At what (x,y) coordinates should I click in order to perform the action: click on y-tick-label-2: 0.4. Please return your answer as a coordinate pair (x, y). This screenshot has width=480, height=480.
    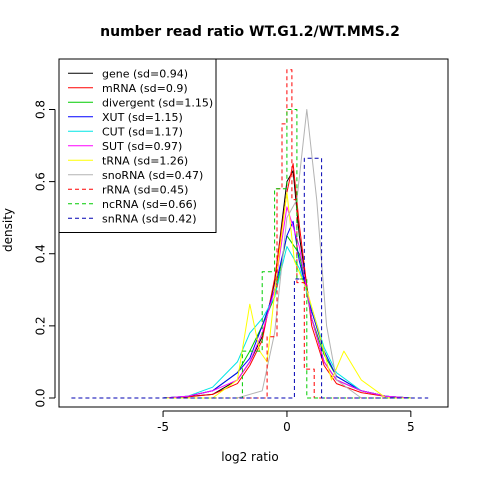
    Looking at the image, I should click on (41, 253).